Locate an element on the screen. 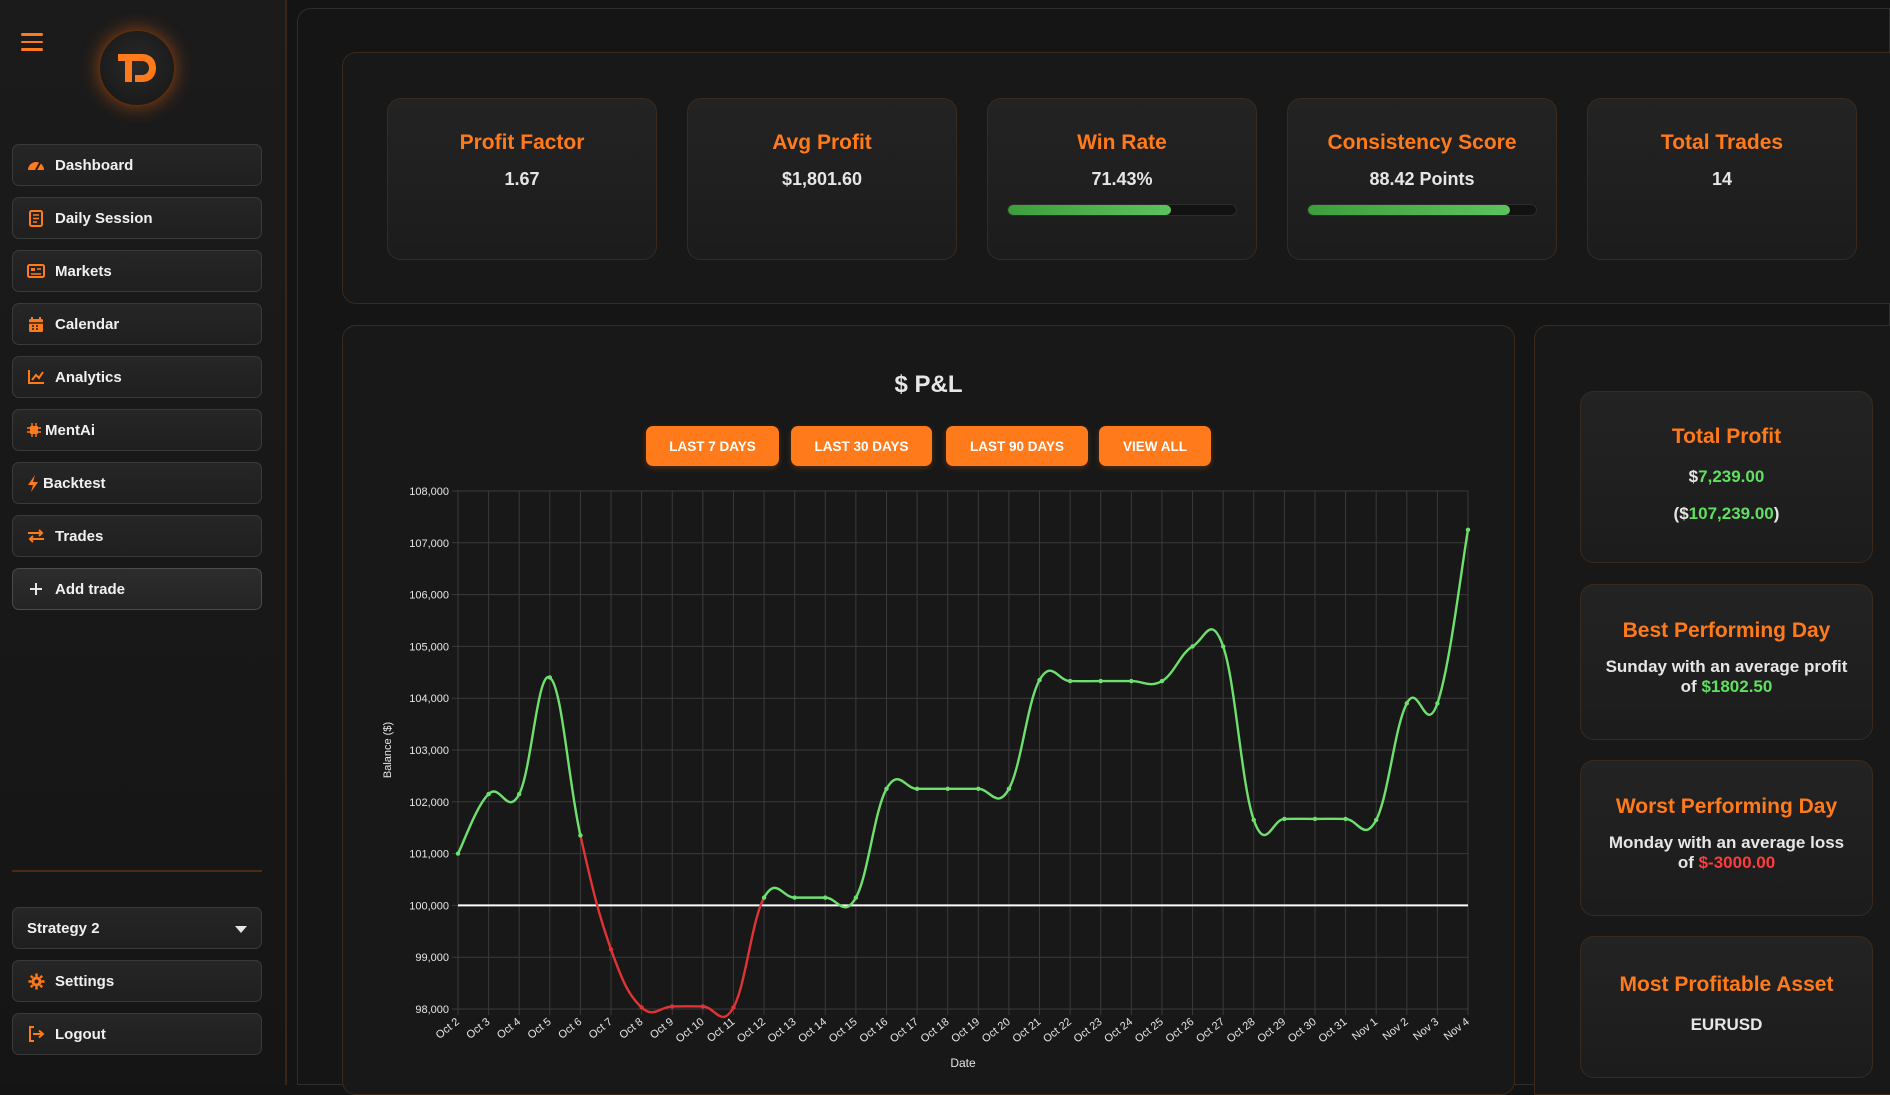 The height and width of the screenshot is (1095, 1890). x-tick-label: Oct 17 is located at coordinates (904, 1030).